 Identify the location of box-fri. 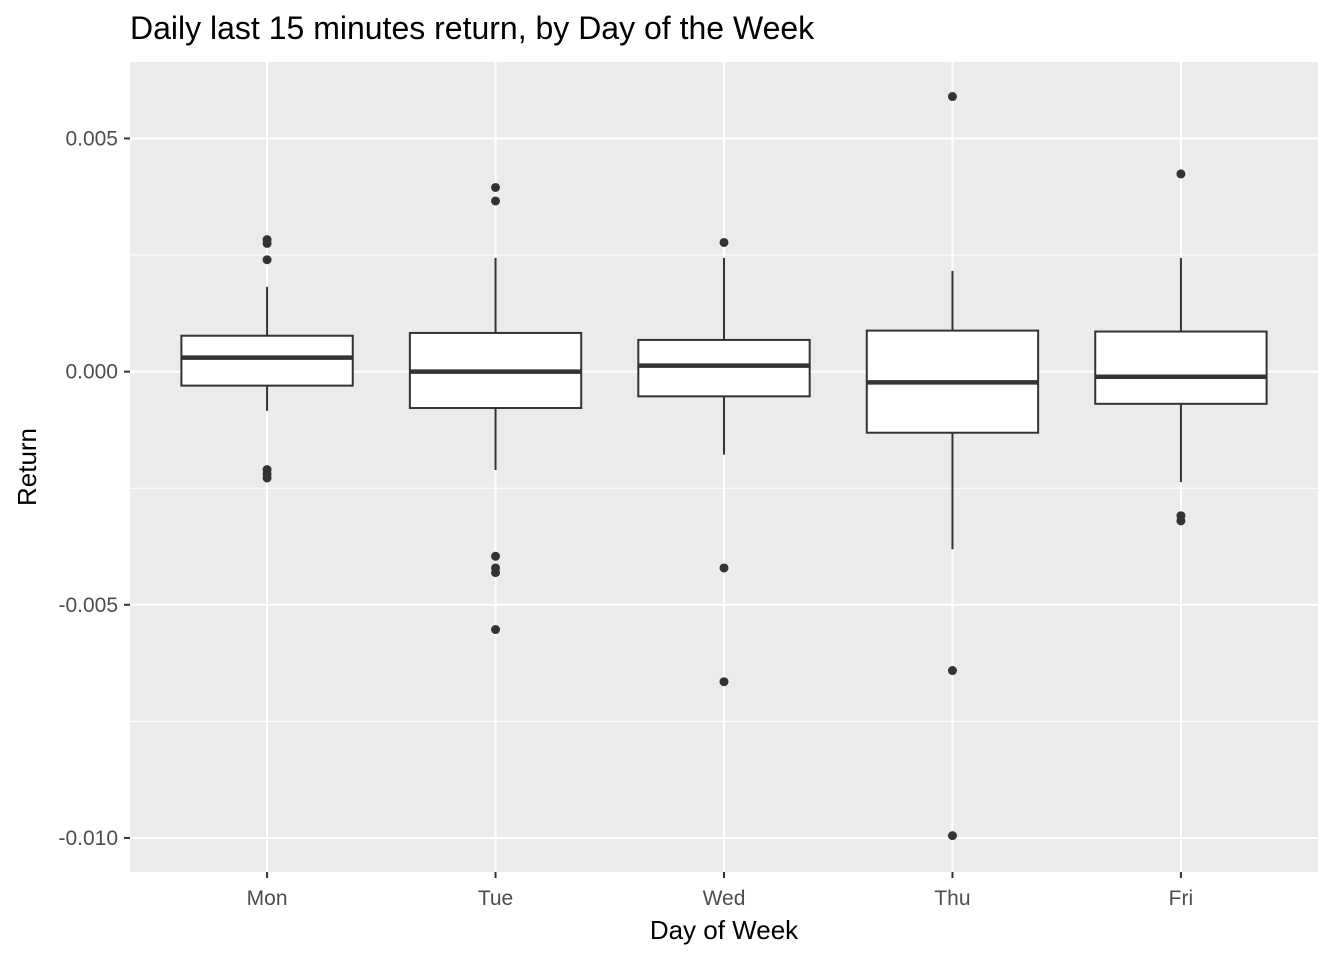
(1181, 347).